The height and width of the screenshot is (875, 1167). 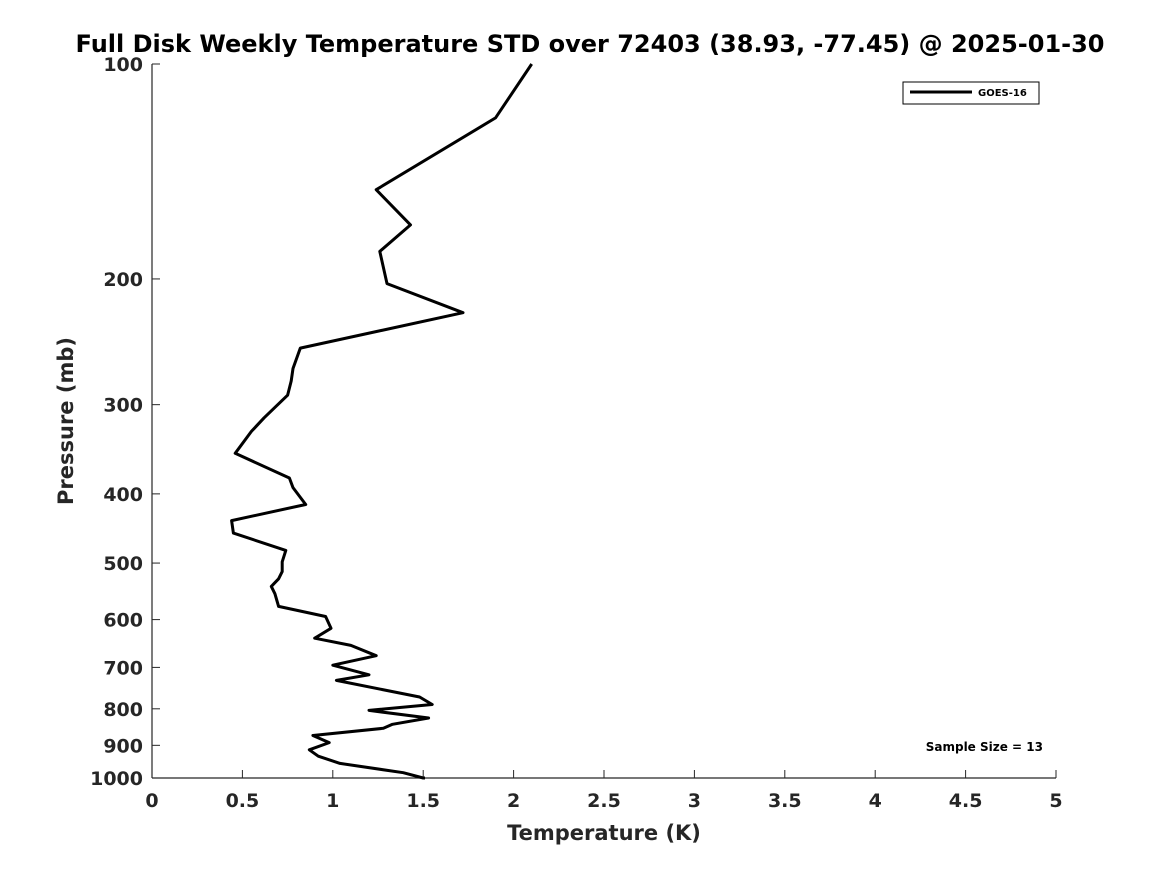 I want to click on legend: GOES-16, so click(x=971, y=93).